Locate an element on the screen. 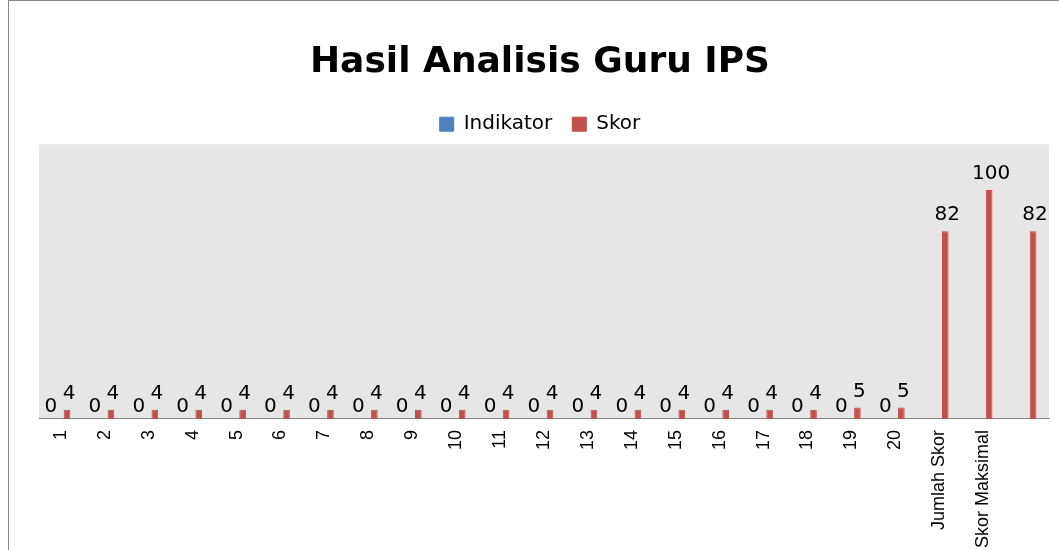 The width and height of the screenshot is (1059, 550). x-tick-label: 6 is located at coordinates (279, 434).